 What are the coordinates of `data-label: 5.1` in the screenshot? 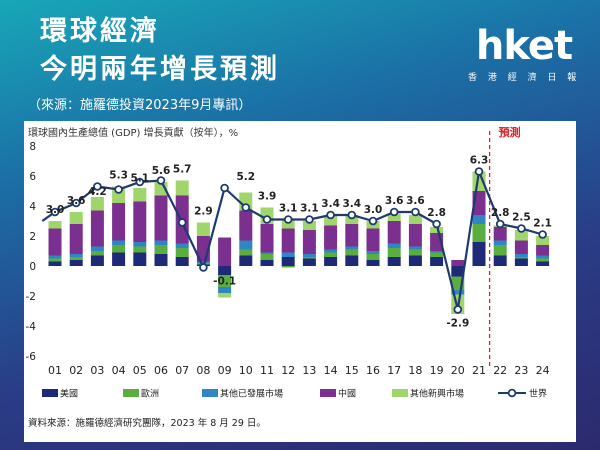 It's located at (139, 179).